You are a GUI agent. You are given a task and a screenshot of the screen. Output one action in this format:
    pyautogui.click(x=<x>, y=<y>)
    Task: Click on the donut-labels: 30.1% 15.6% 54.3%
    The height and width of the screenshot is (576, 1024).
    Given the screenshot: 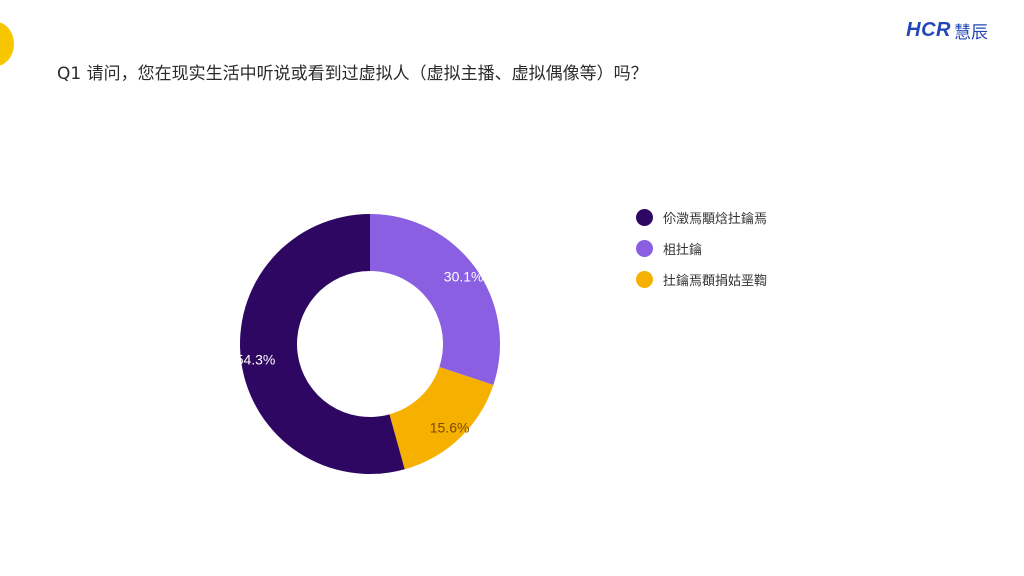 What is the action you would take?
    pyautogui.click(x=360, y=351)
    